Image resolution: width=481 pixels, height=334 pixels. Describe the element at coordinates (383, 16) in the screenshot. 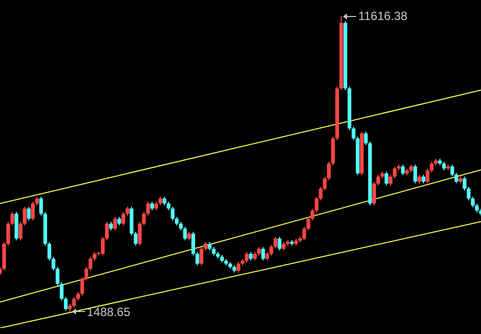

I see `annotation: 11616.38` at that location.